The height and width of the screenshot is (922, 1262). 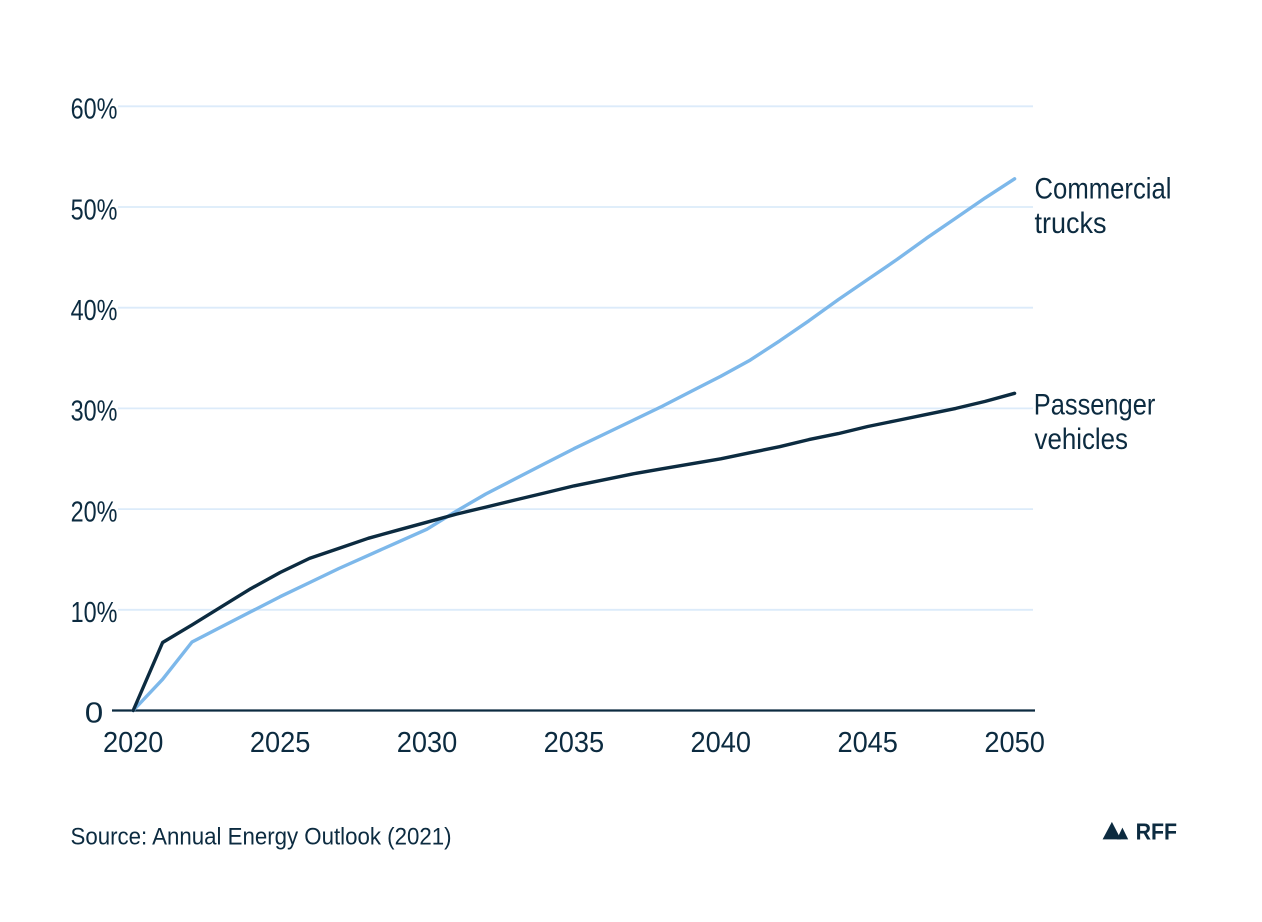 What do you see at coordinates (1071, 223) in the screenshot?
I see `svg-text: trucks` at bounding box center [1071, 223].